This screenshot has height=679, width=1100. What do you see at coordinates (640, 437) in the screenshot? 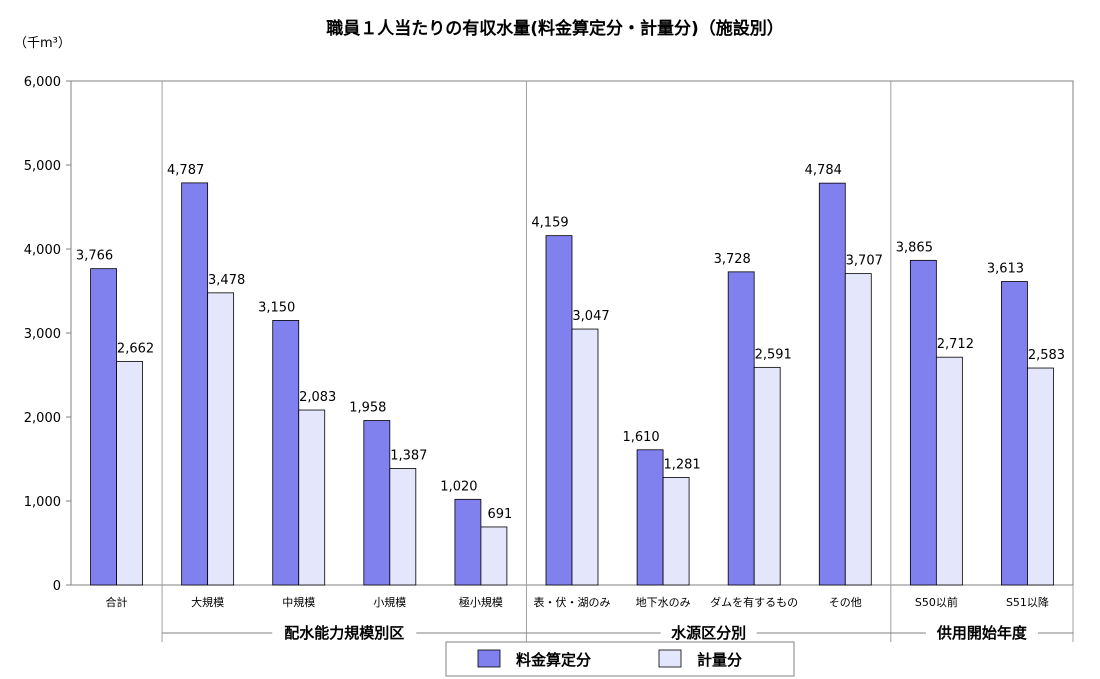
I see `data-label-fee: 1,610` at bounding box center [640, 437].